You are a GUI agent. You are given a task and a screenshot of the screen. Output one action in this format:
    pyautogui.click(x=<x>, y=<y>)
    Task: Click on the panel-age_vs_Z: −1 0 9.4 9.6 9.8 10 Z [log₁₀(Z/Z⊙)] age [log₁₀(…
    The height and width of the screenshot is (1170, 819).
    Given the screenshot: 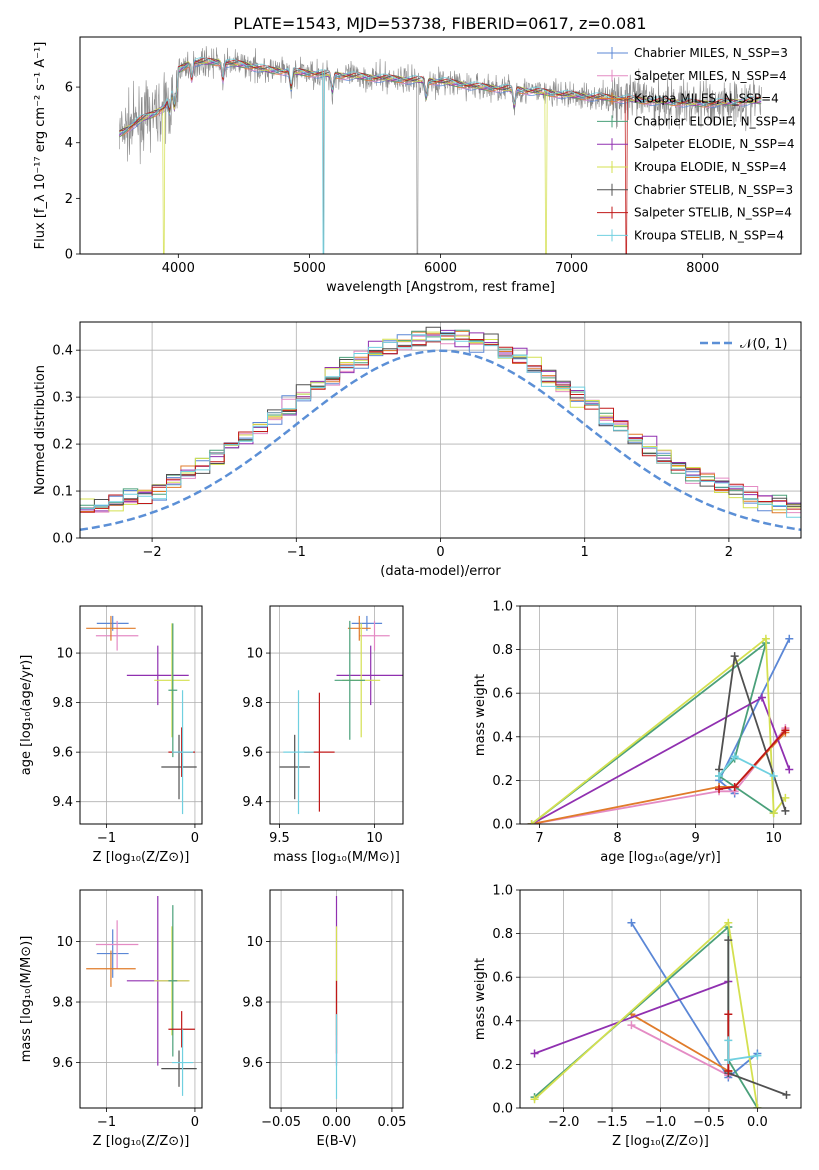 What is the action you would take?
    pyautogui.click(x=111, y=735)
    